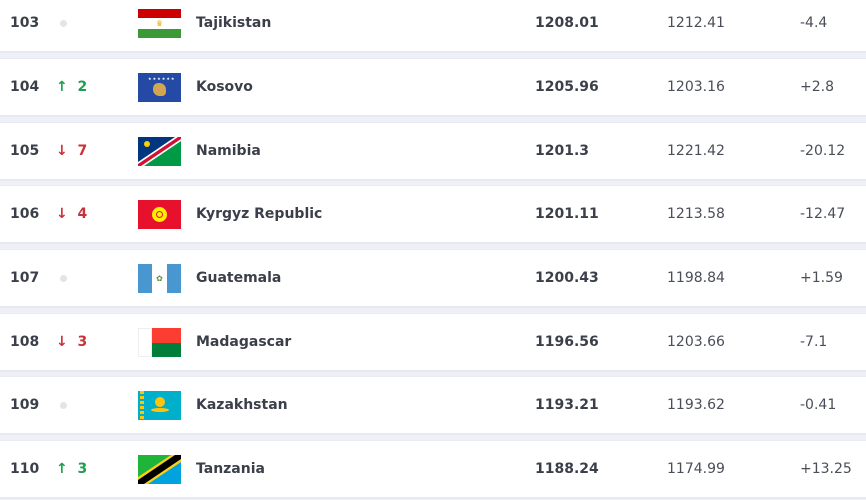 This screenshot has width=866, height=500. What do you see at coordinates (25, 405) in the screenshot?
I see `rank: 109` at bounding box center [25, 405].